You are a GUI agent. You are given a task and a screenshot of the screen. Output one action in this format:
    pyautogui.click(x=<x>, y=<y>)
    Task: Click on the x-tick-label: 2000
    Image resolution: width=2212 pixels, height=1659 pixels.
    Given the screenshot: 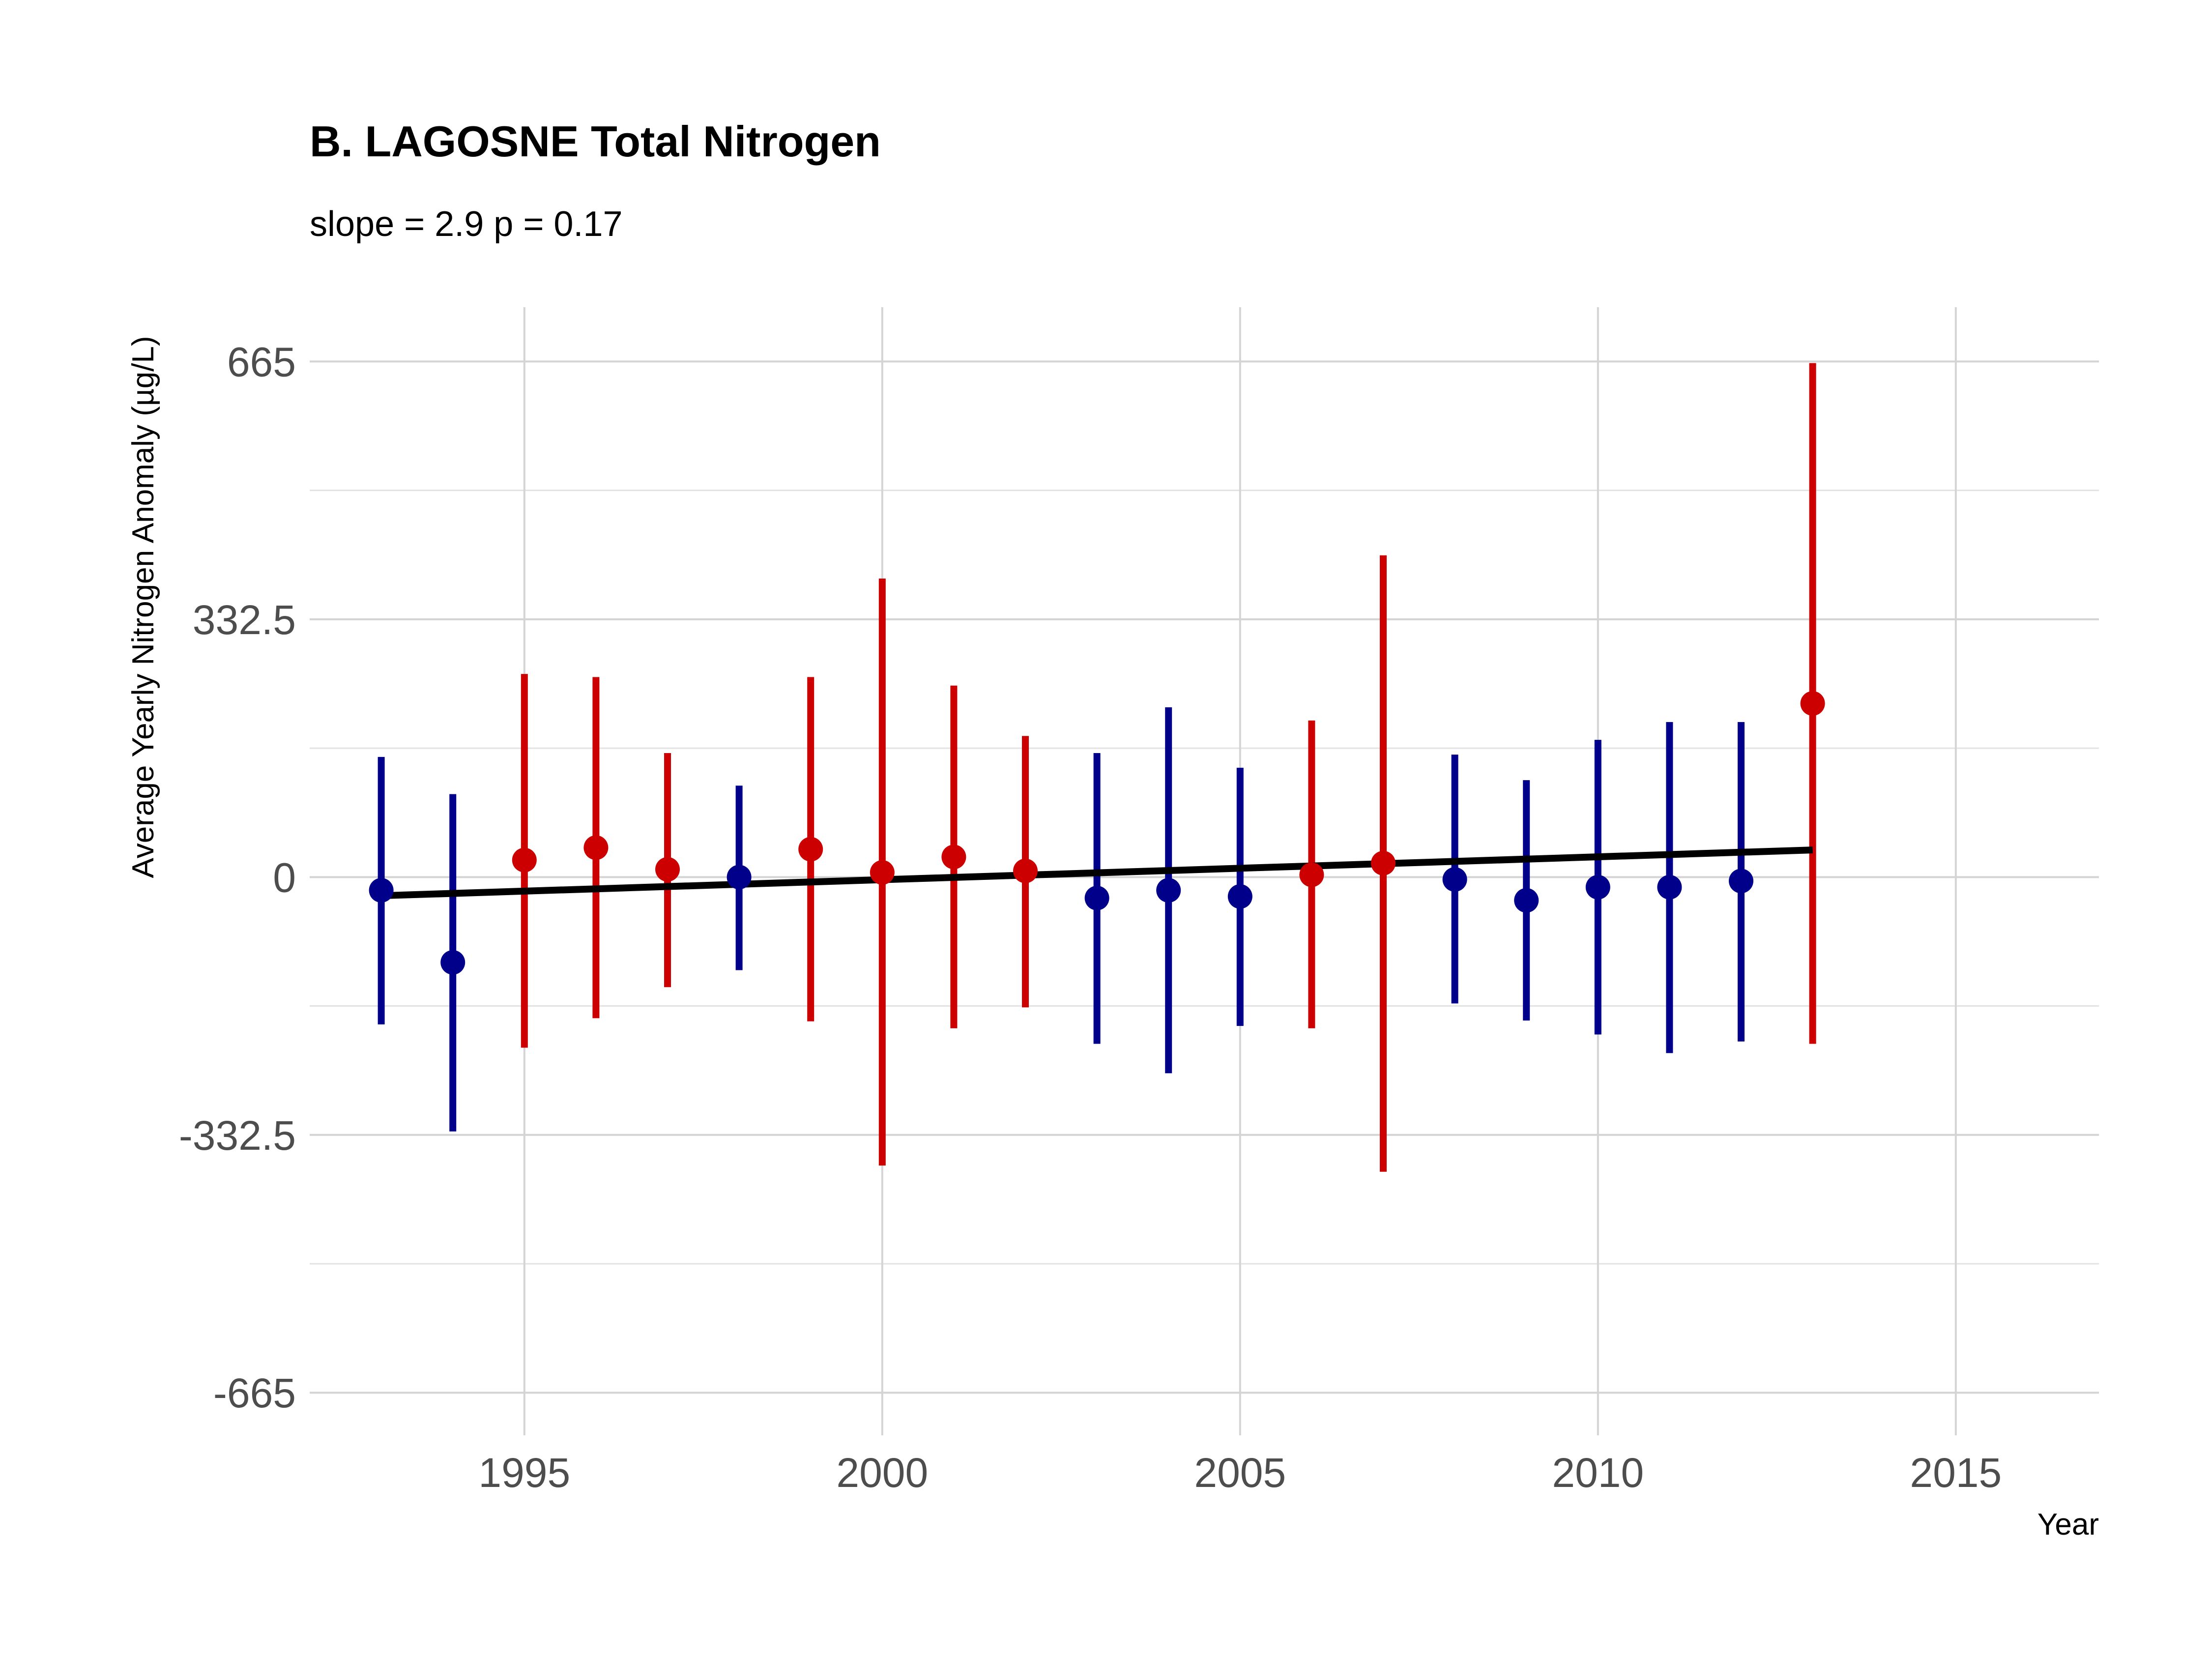 What is the action you would take?
    pyautogui.click(x=882, y=1473)
    